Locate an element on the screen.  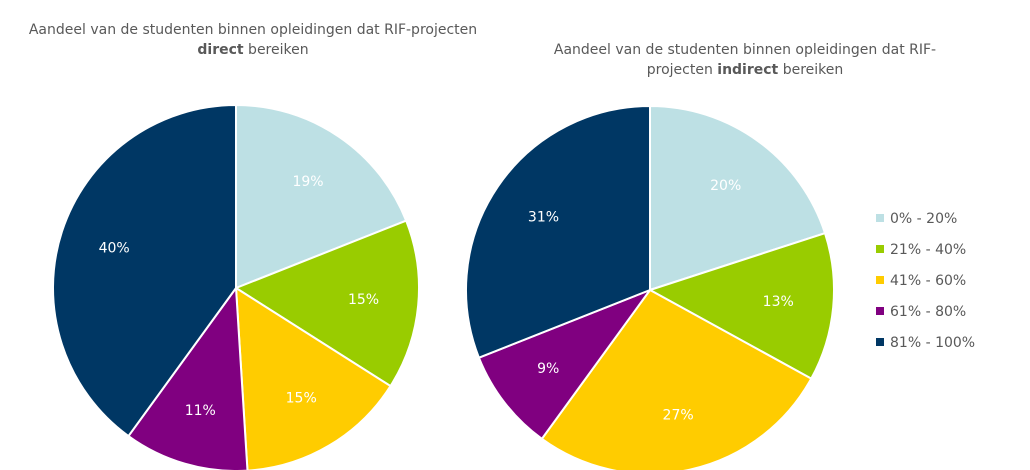
data-label: 20% is located at coordinates (725, 186).